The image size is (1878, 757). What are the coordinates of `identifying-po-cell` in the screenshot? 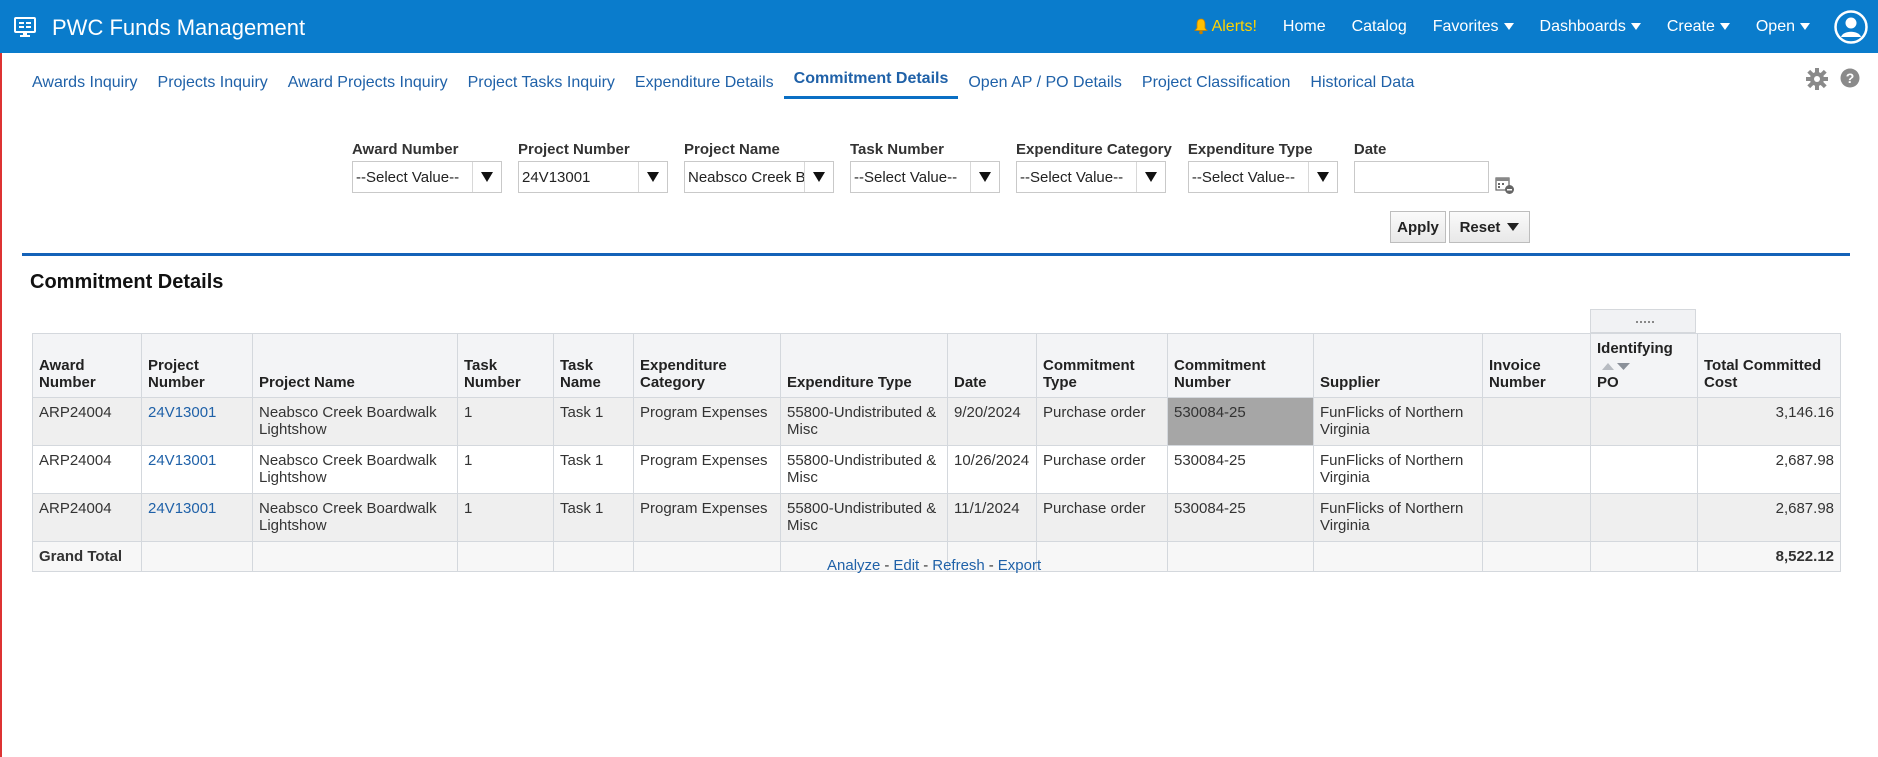 It's located at (1644, 469).